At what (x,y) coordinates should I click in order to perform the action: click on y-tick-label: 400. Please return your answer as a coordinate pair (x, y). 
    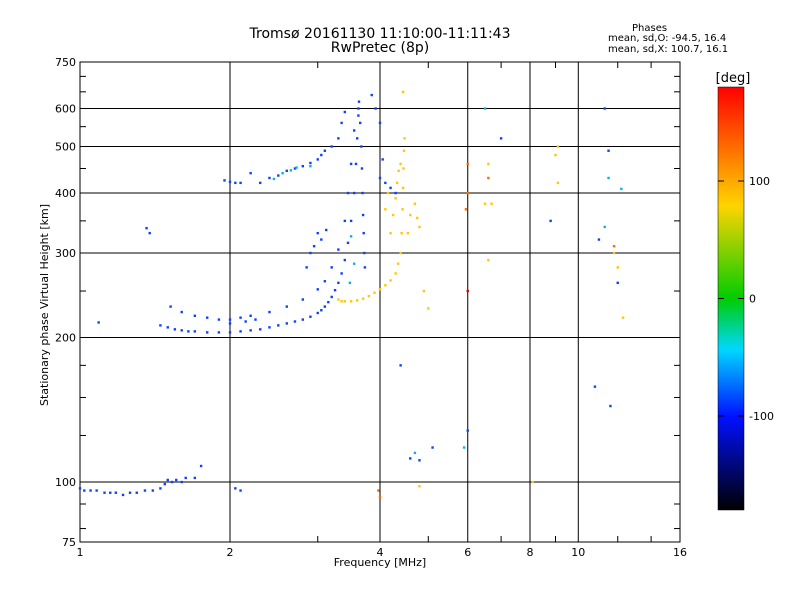
    Looking at the image, I should click on (65, 193).